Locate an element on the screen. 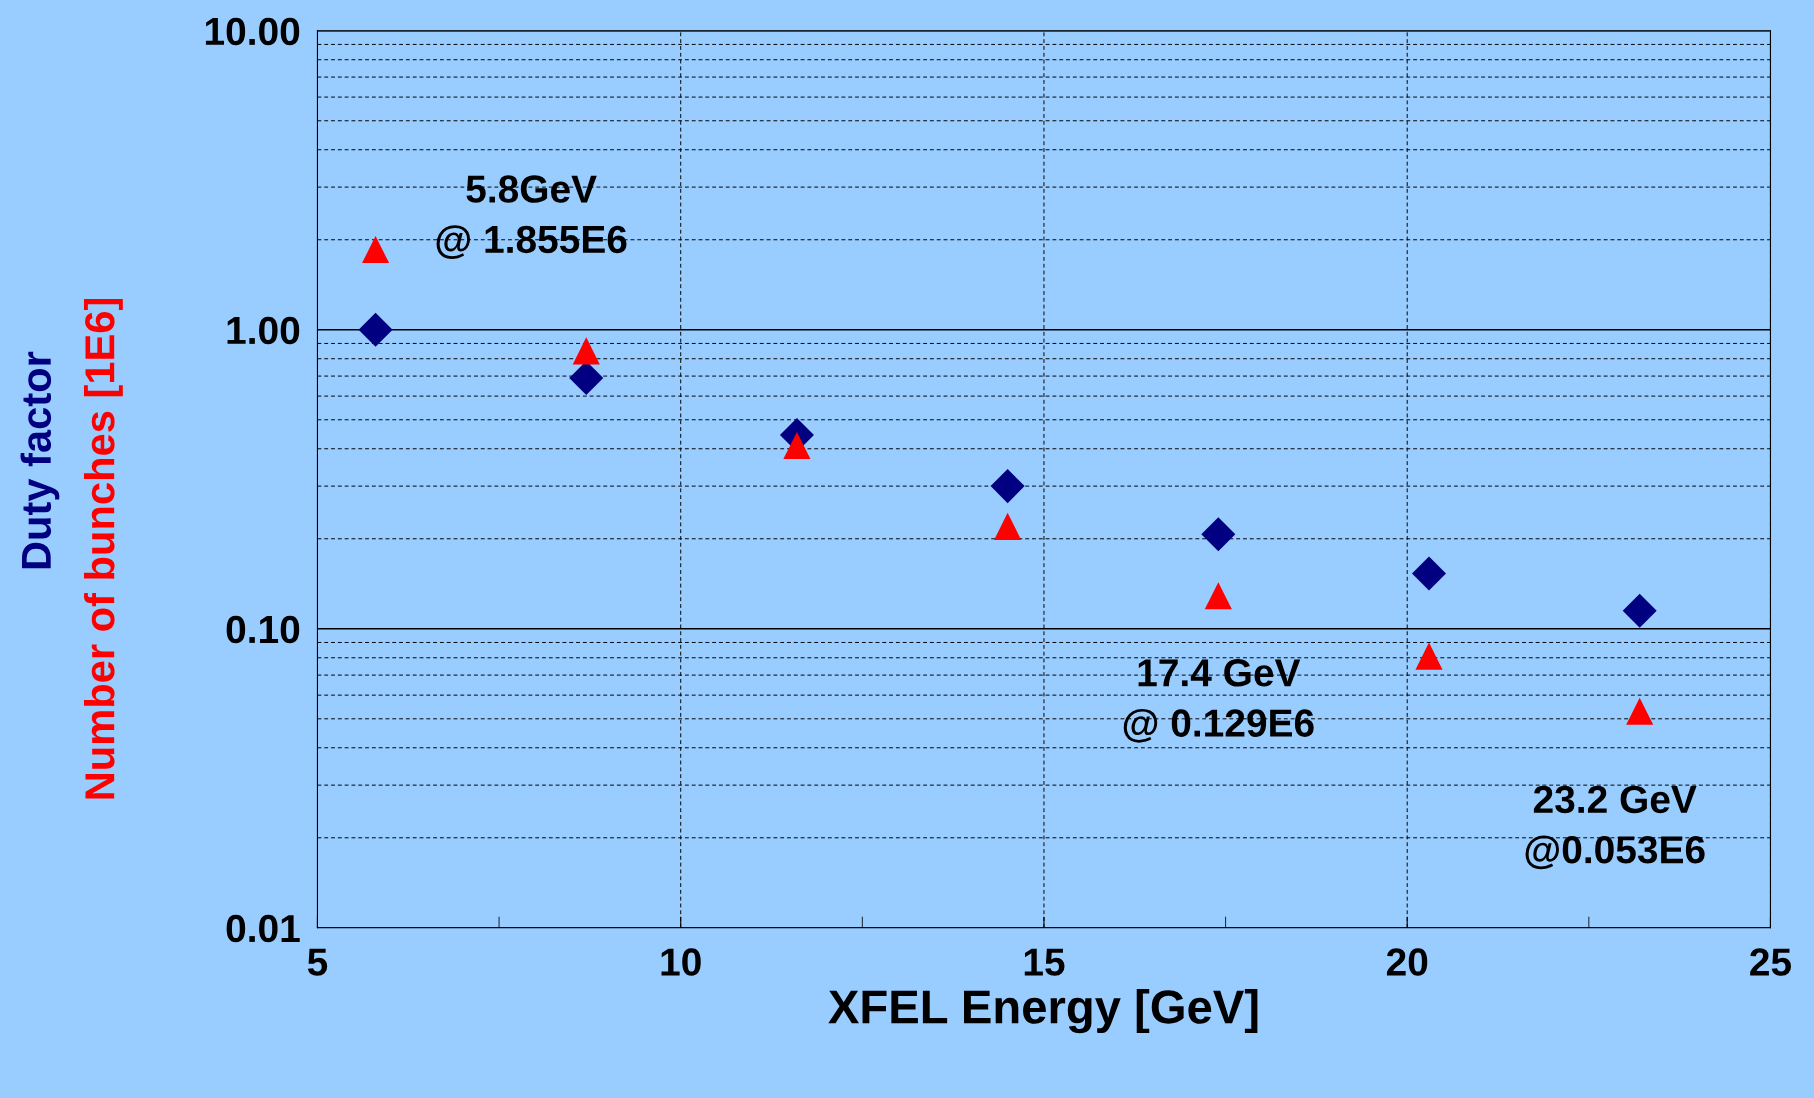 The width and height of the screenshot is (1814, 1098). y-tick-label: 0.01 is located at coordinates (263, 928).